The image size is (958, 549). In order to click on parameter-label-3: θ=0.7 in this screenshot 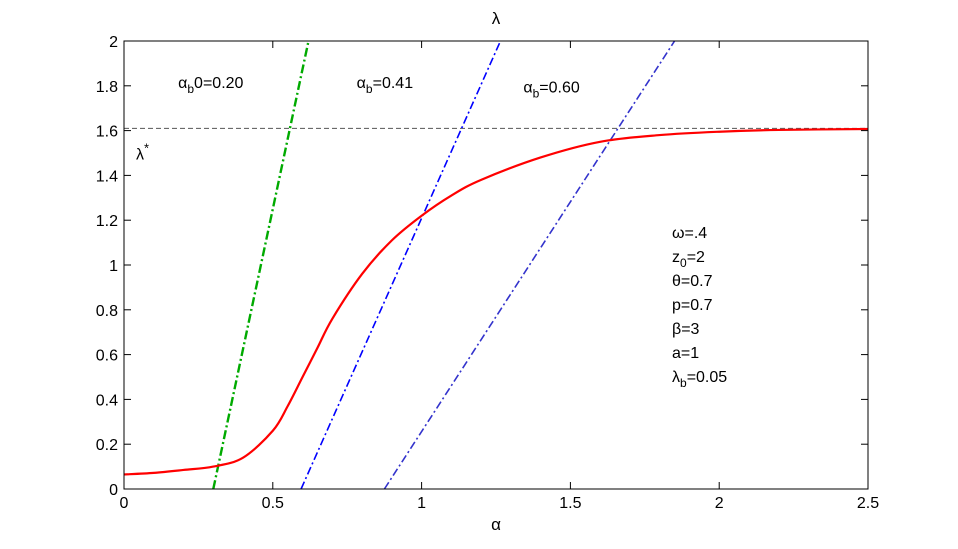, I will do `click(692, 281)`.